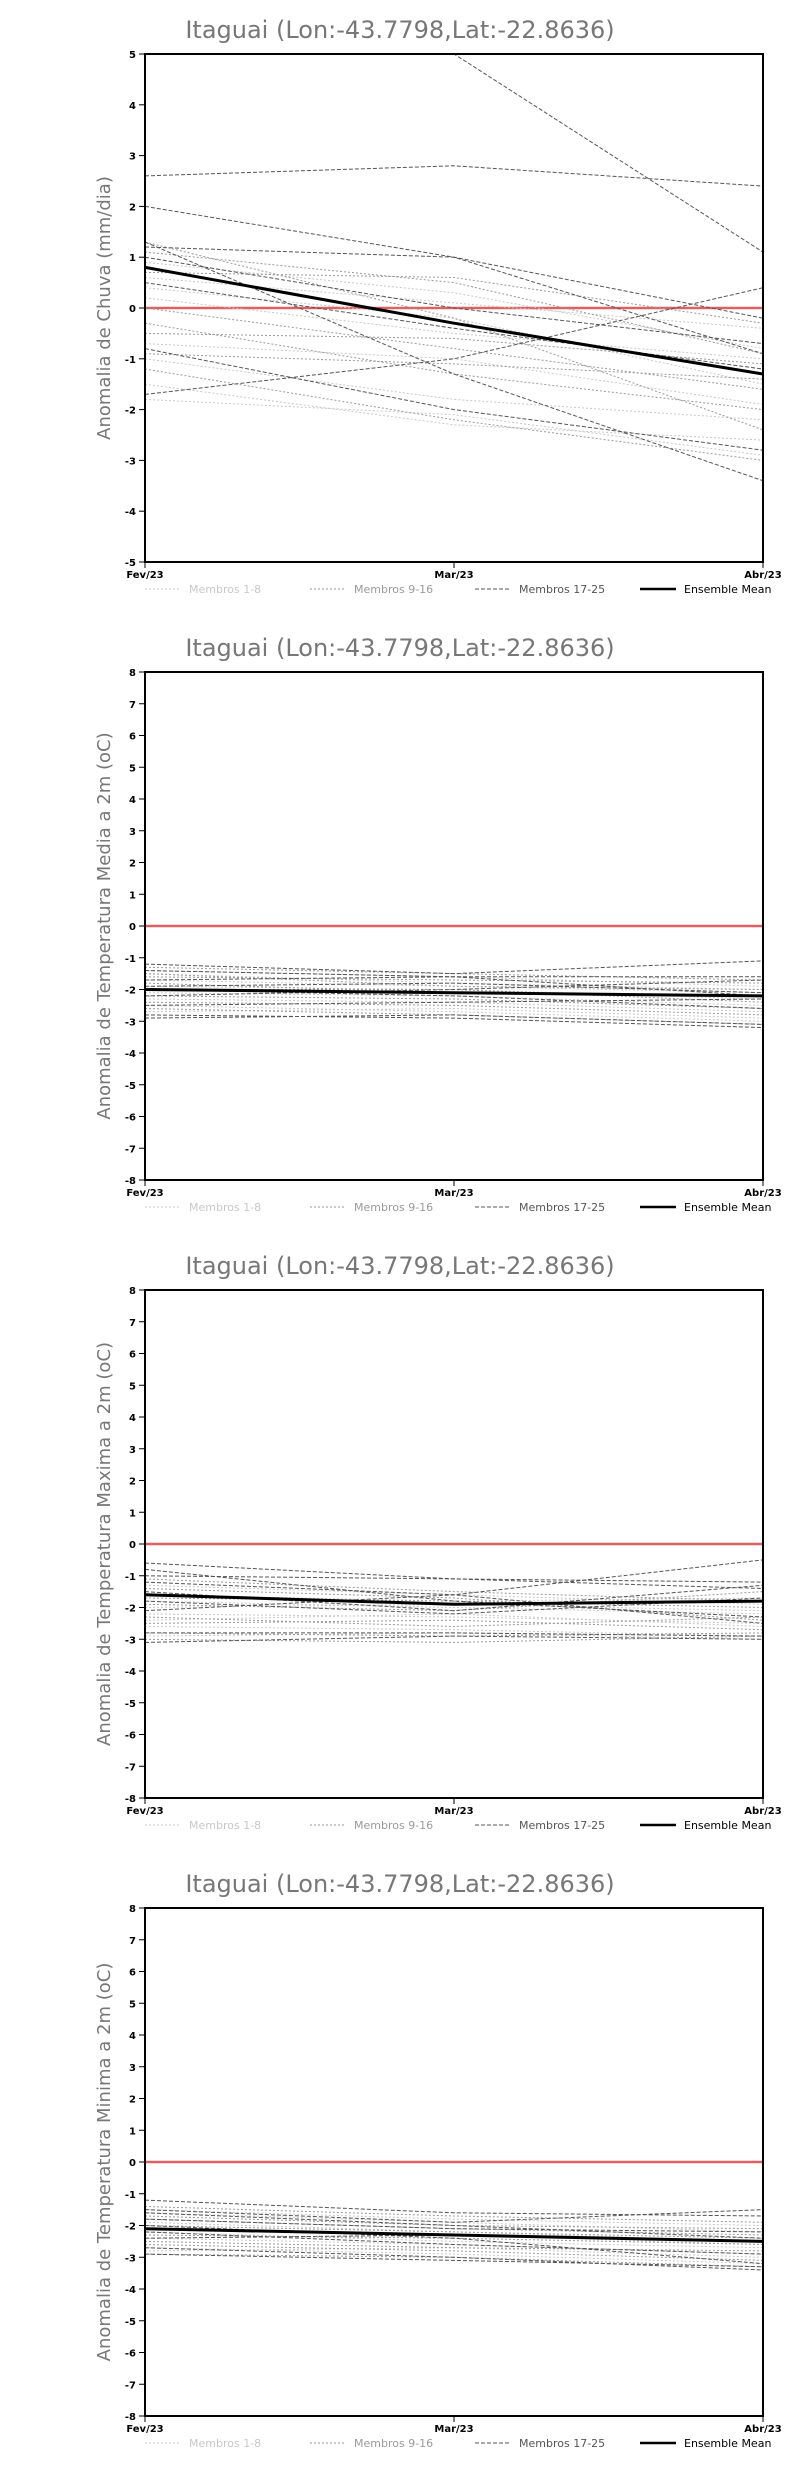 The height and width of the screenshot is (2472, 800). I want to click on chart-title: Itaguai (Lon:-43.7798,Lat:-22.8636), so click(399, 30).